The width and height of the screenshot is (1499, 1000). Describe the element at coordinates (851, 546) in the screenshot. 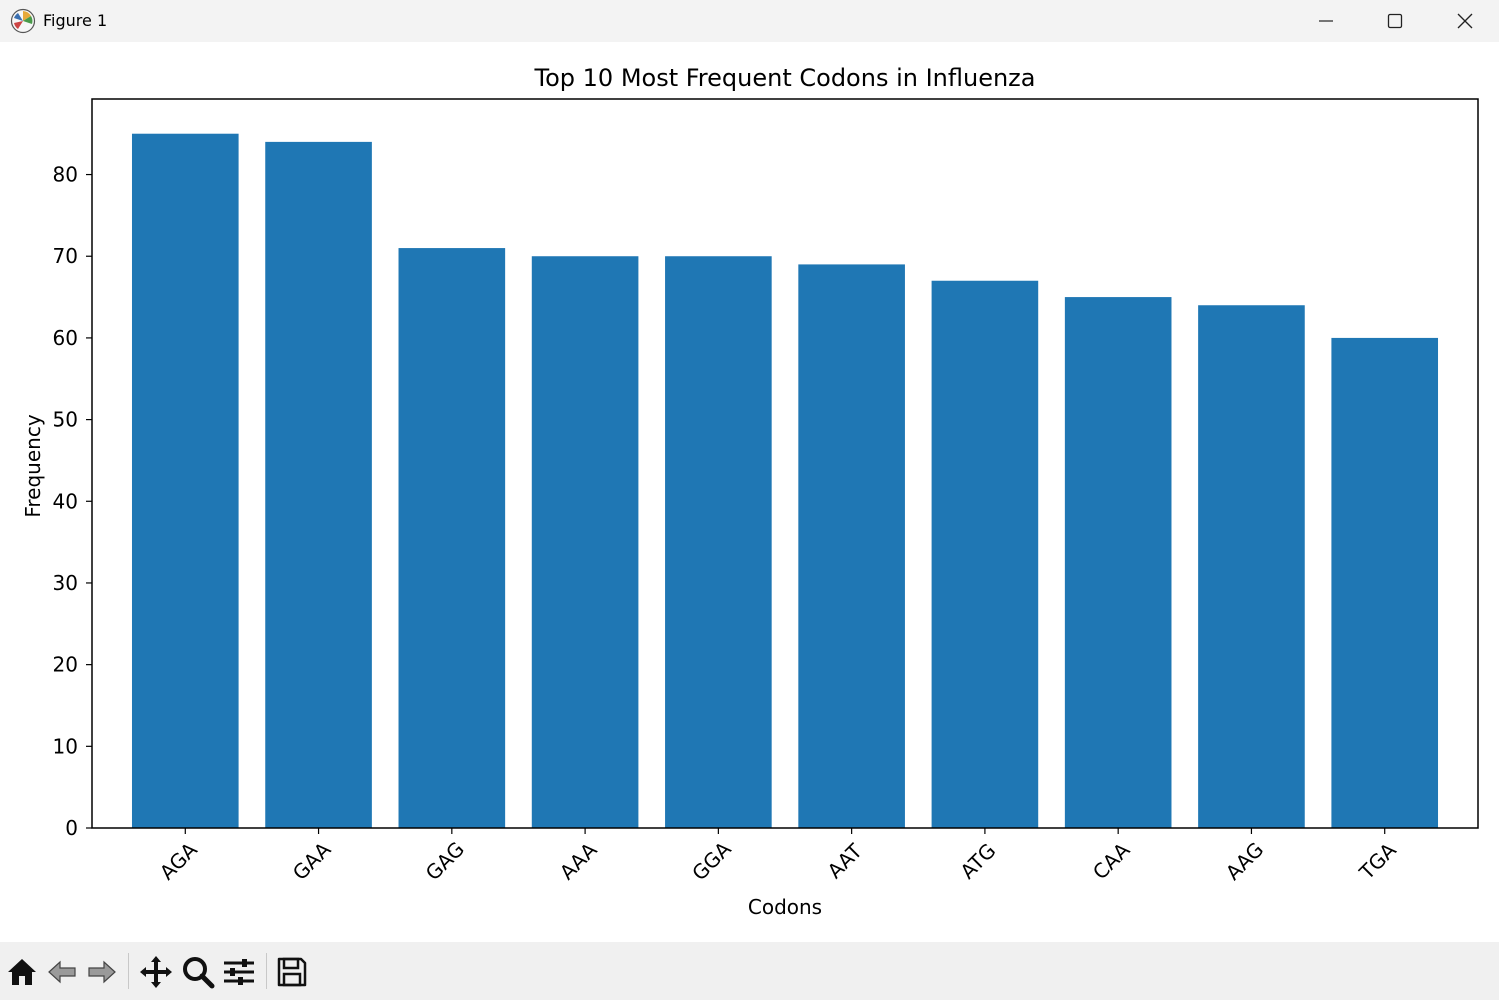

I see `bar-aat` at that location.